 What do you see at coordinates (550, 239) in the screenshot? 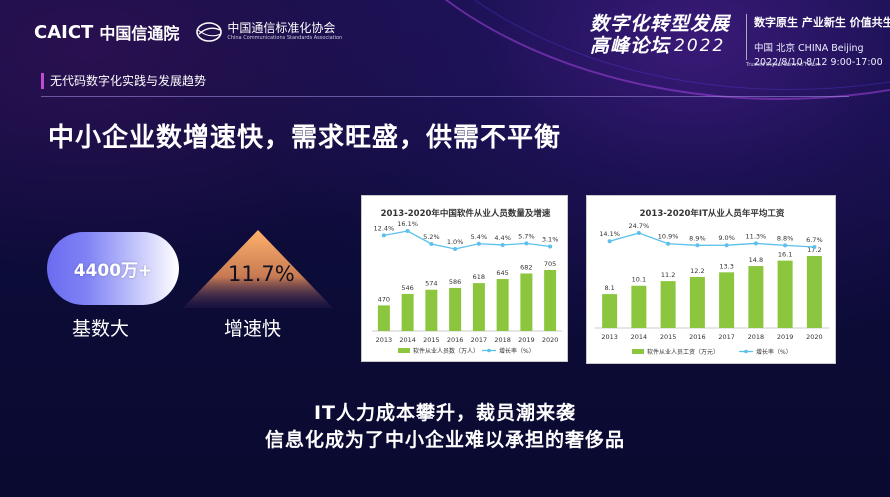
I see `growth-value-label: 3.1%` at bounding box center [550, 239].